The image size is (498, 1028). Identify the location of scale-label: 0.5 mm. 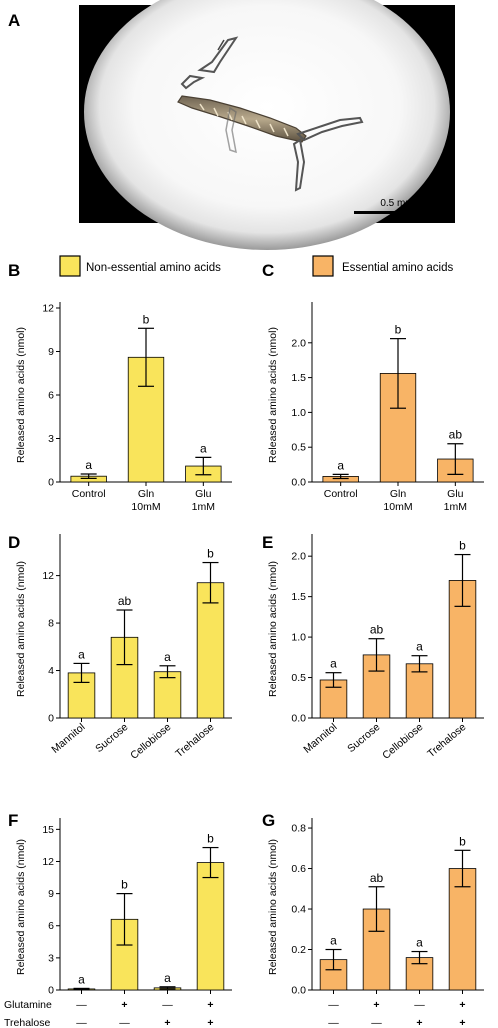
(396, 203).